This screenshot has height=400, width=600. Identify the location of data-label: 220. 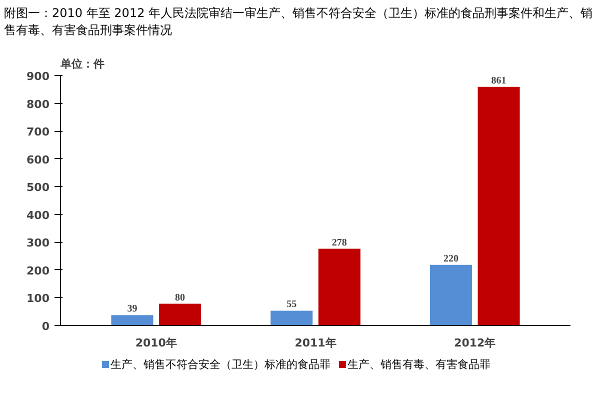
(450, 258).